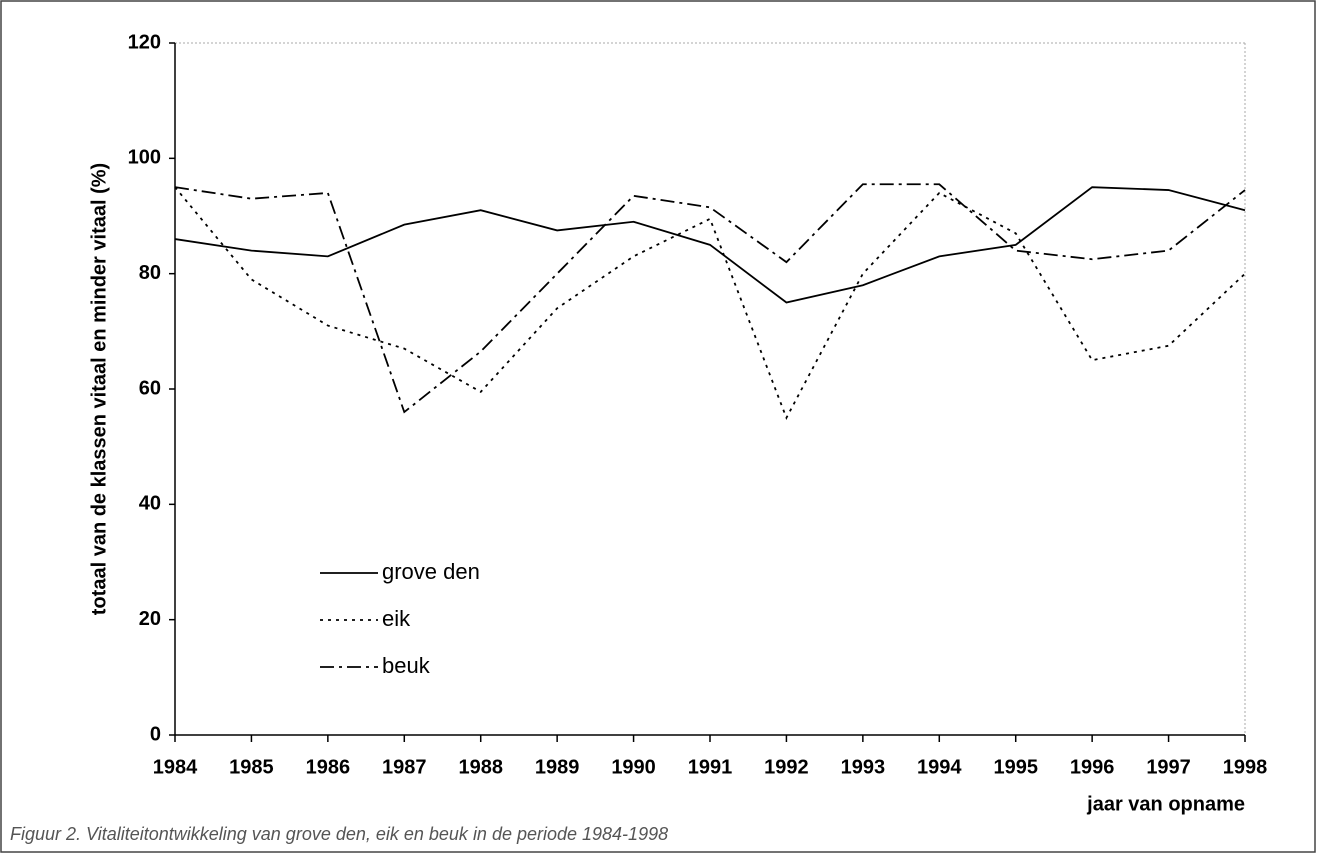 This screenshot has height=854, width=1317. Describe the element at coordinates (175, 767) in the screenshot. I see `x-tick-label: 1984` at that location.